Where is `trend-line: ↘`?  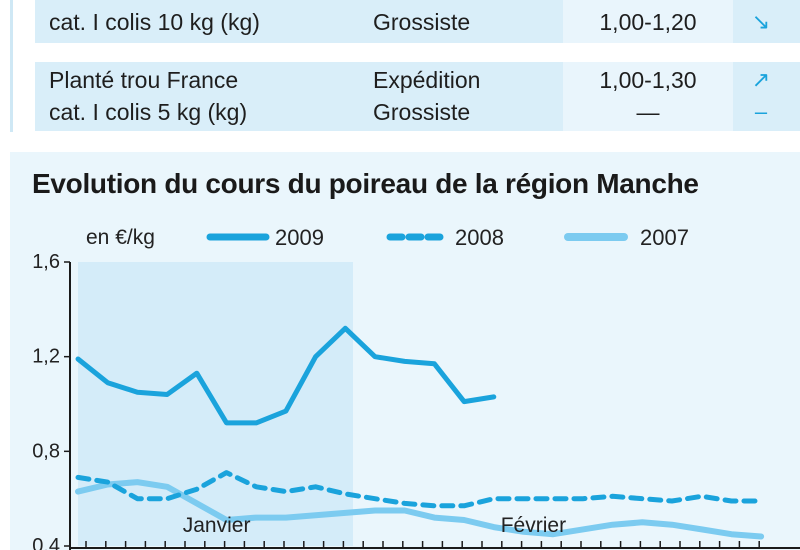
trend-line: ↘ is located at coordinates (761, 21).